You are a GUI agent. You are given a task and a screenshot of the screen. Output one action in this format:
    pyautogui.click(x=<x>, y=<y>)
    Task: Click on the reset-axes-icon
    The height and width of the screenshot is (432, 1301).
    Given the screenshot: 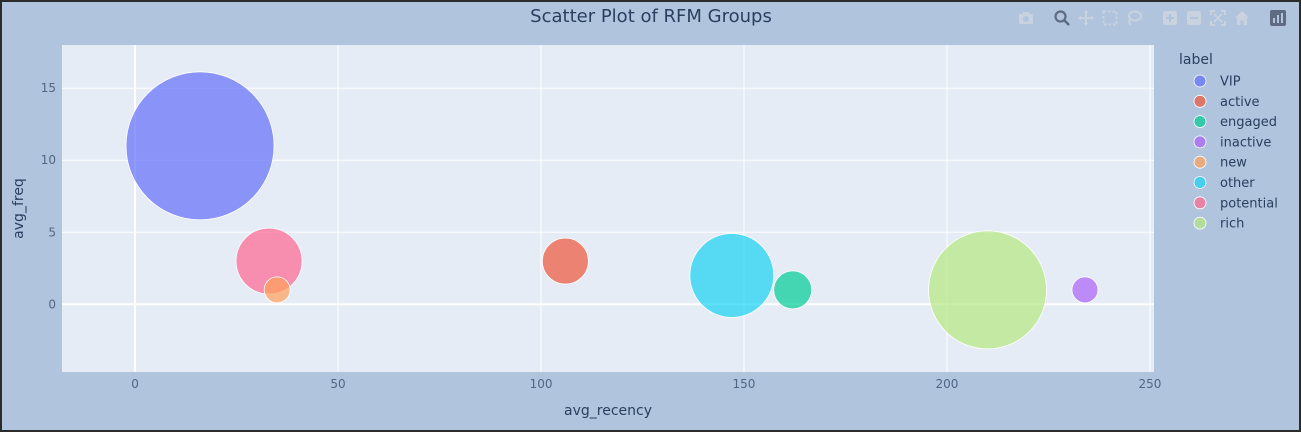 What is the action you would take?
    pyautogui.click(x=1242, y=18)
    